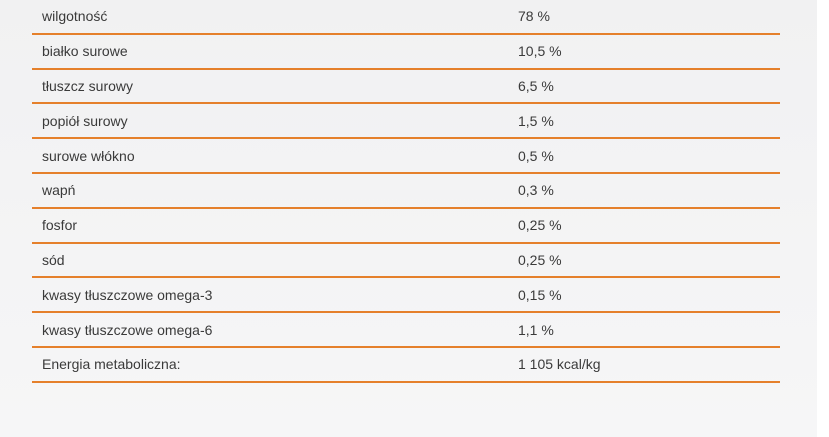  I want to click on nutrient-value: 1 105 kcal/kg, so click(559, 364).